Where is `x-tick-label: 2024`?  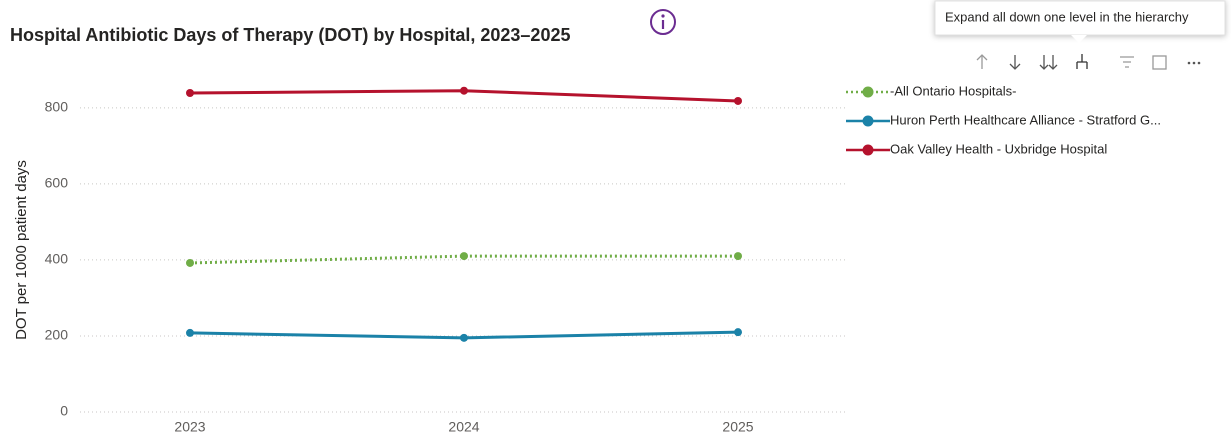 x-tick-label: 2024 is located at coordinates (463, 427).